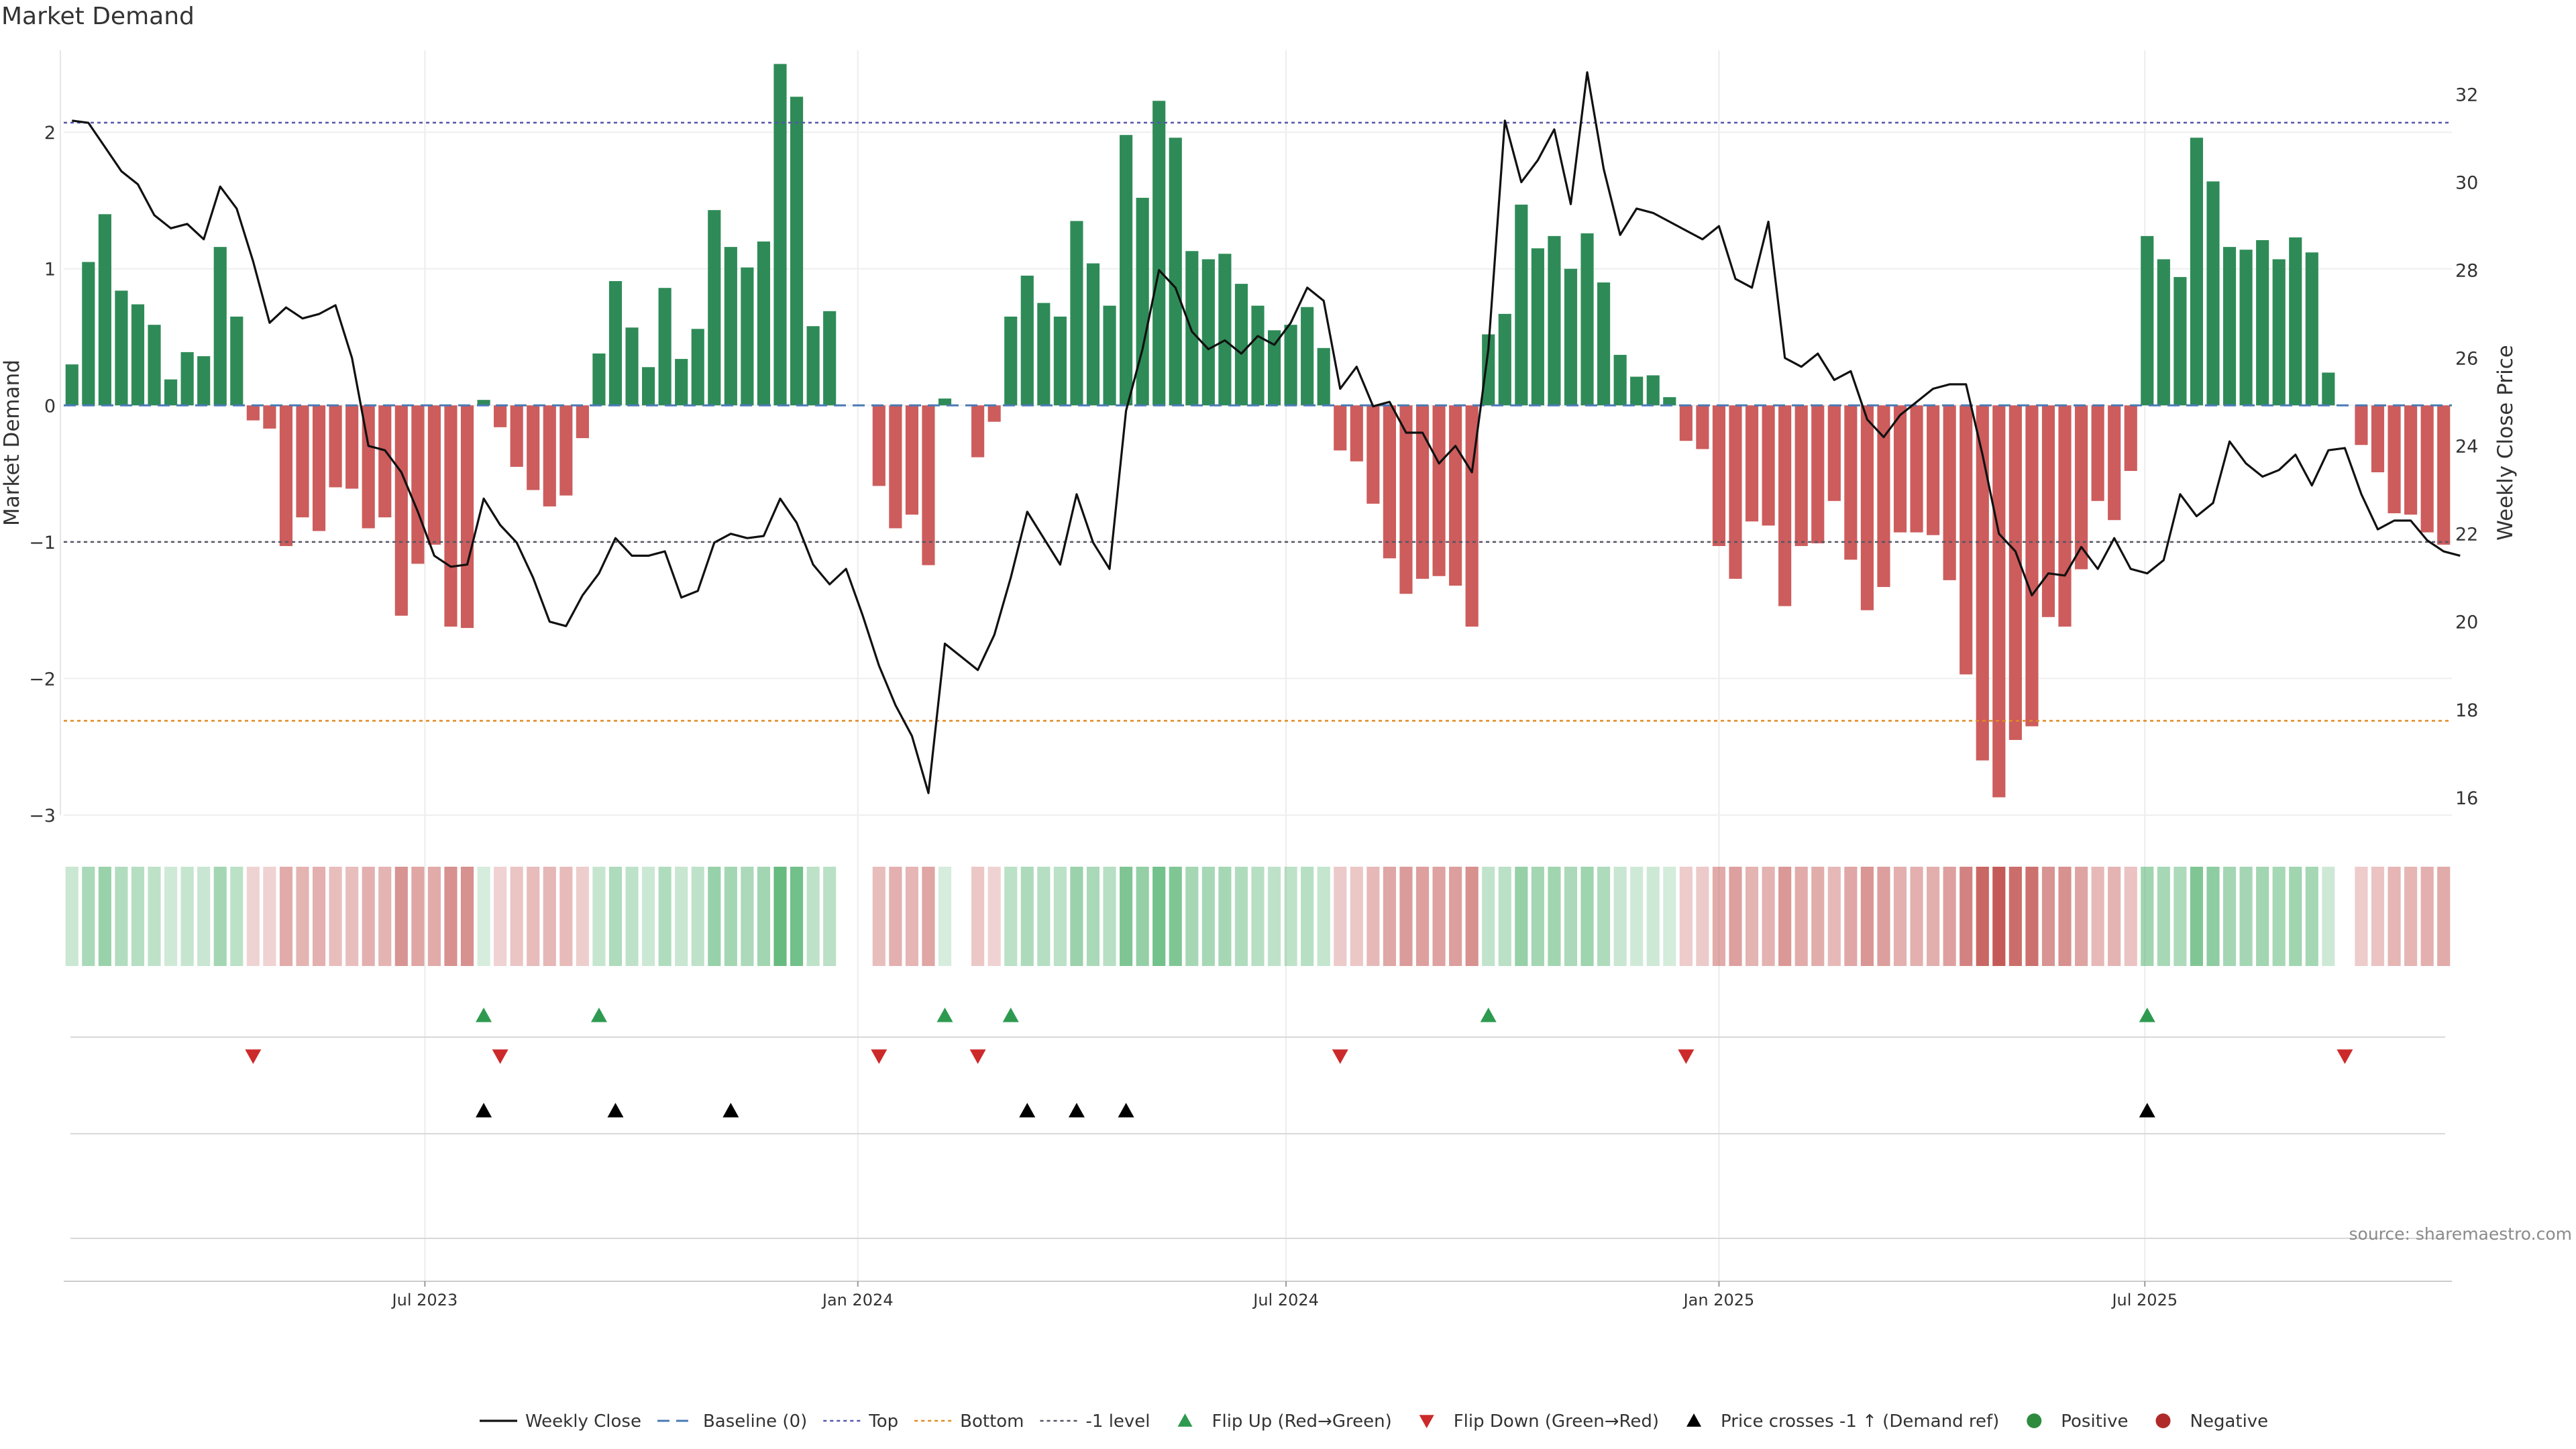  Describe the element at coordinates (1556, 1421) in the screenshot. I see `legend-label: Flip Down (Green→Red)` at that location.